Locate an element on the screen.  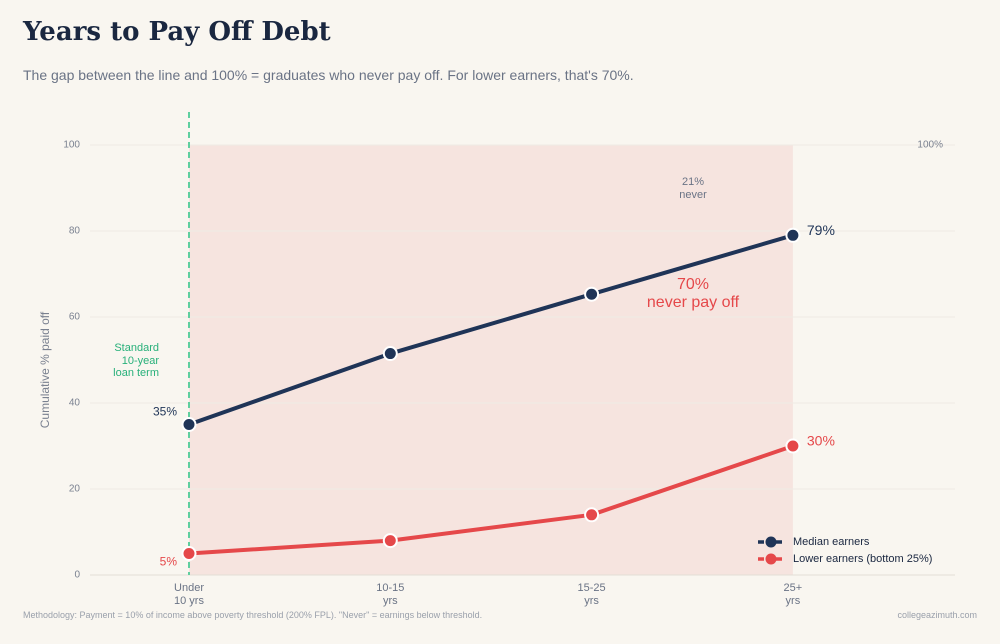
y-tick-label: 20 is located at coordinates (75, 489).